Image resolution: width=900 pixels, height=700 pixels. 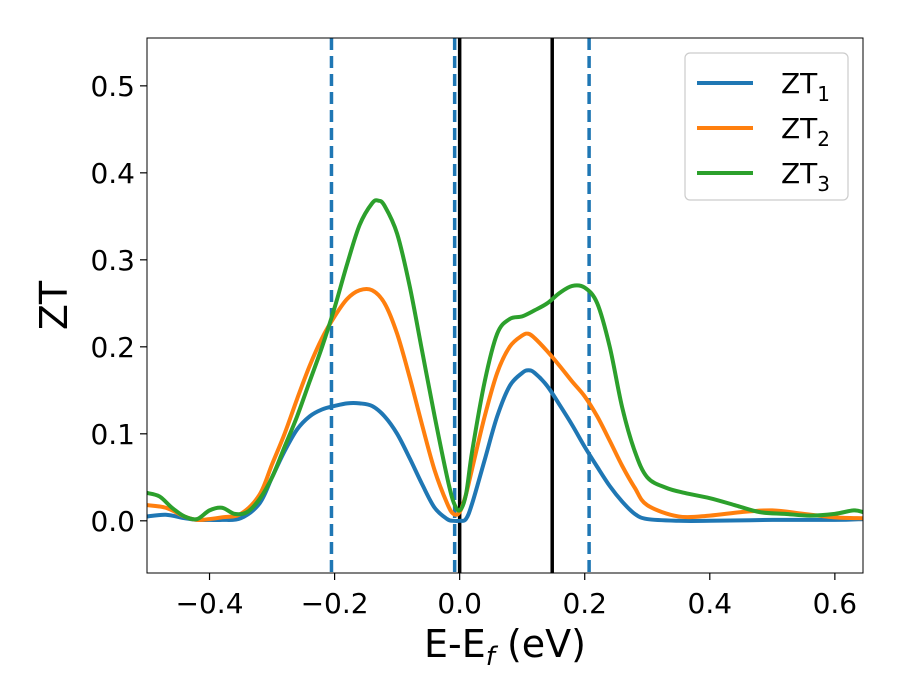 I want to click on legend-box, so click(x=766, y=126).